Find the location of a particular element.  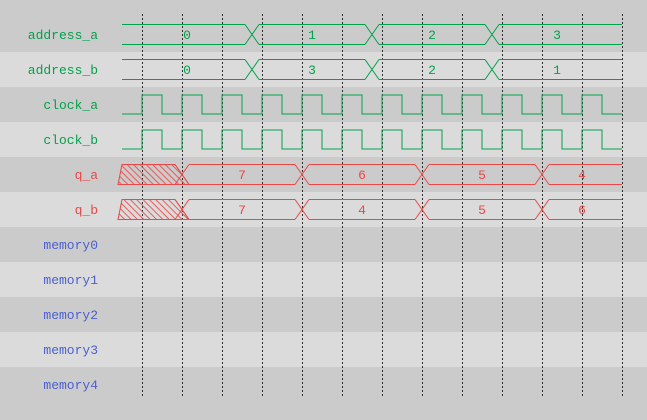

signal-row-clock_a: clock_a is located at coordinates (332, 104).